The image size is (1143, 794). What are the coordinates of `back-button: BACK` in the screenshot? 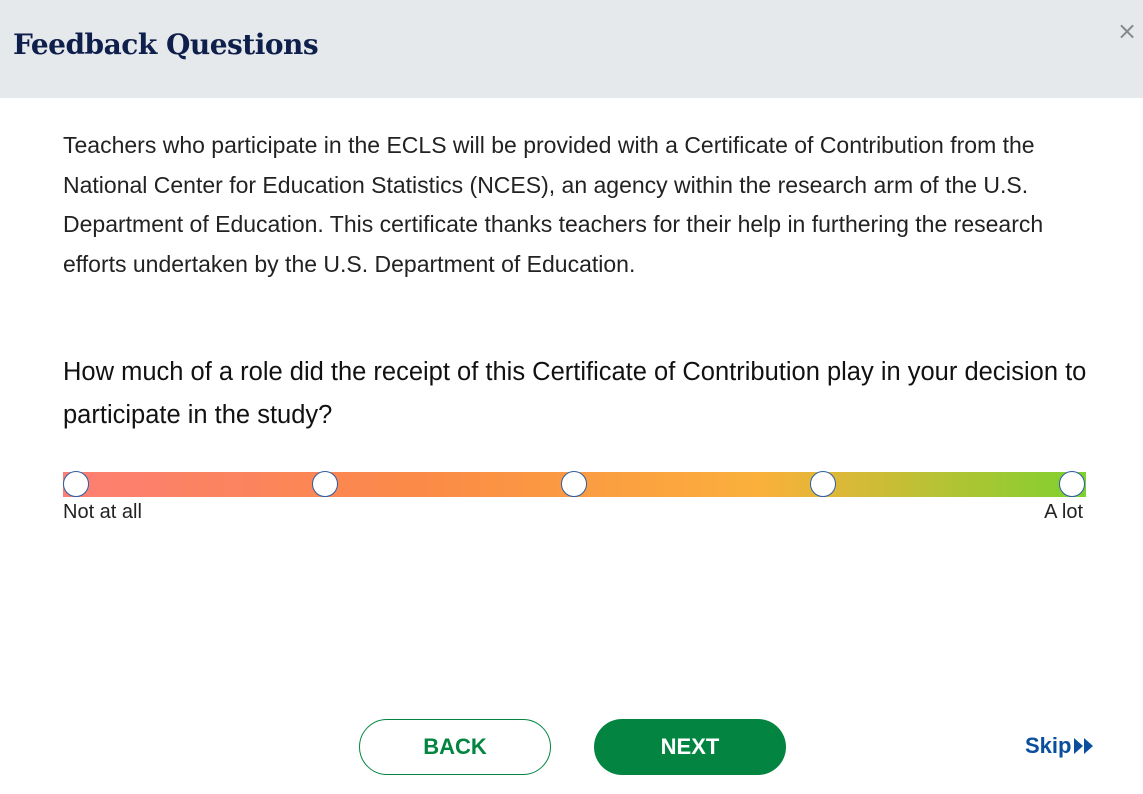 It's located at (455, 747).